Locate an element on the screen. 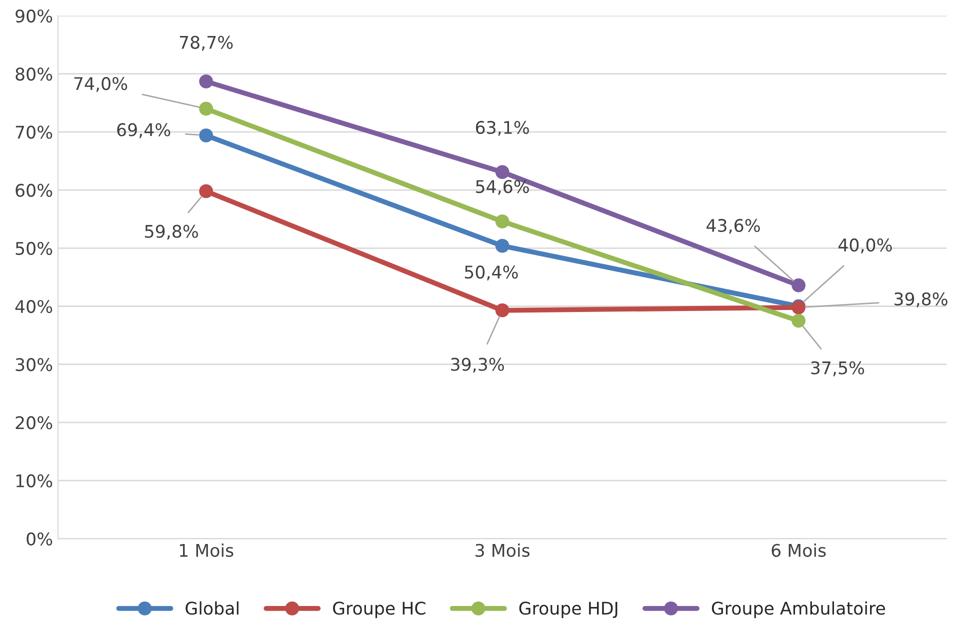 This screenshot has height=630, width=966. data-label: 78,7% is located at coordinates (206, 43).